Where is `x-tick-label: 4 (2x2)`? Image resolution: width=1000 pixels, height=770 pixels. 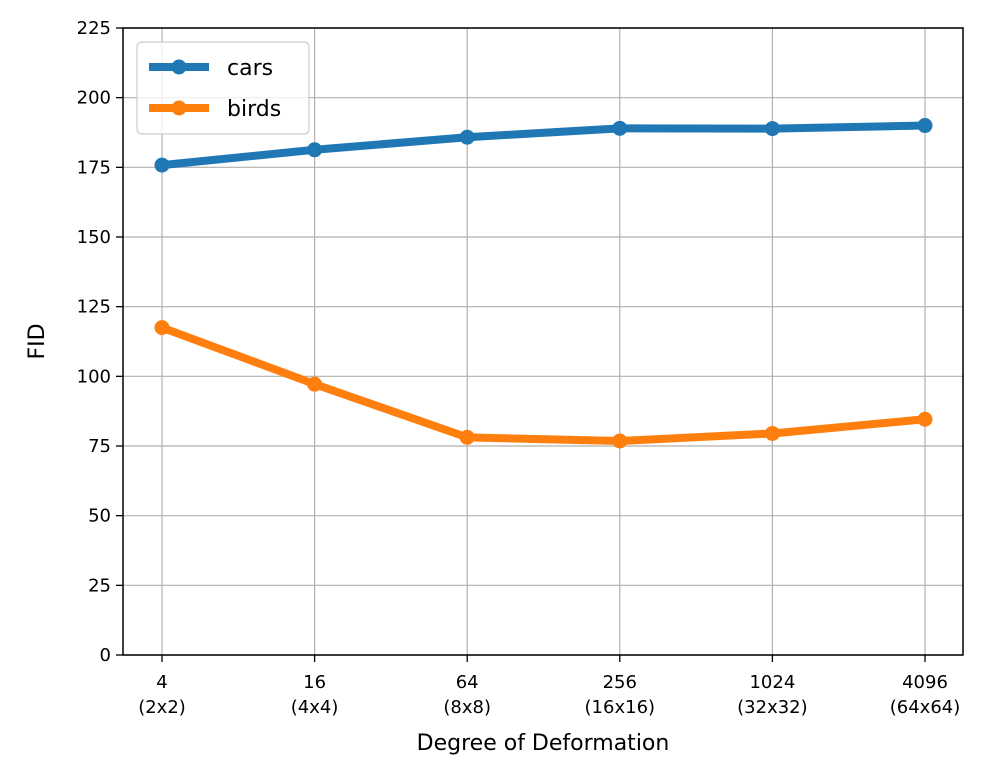 x-tick-label: 4 (2x2) is located at coordinates (162, 695).